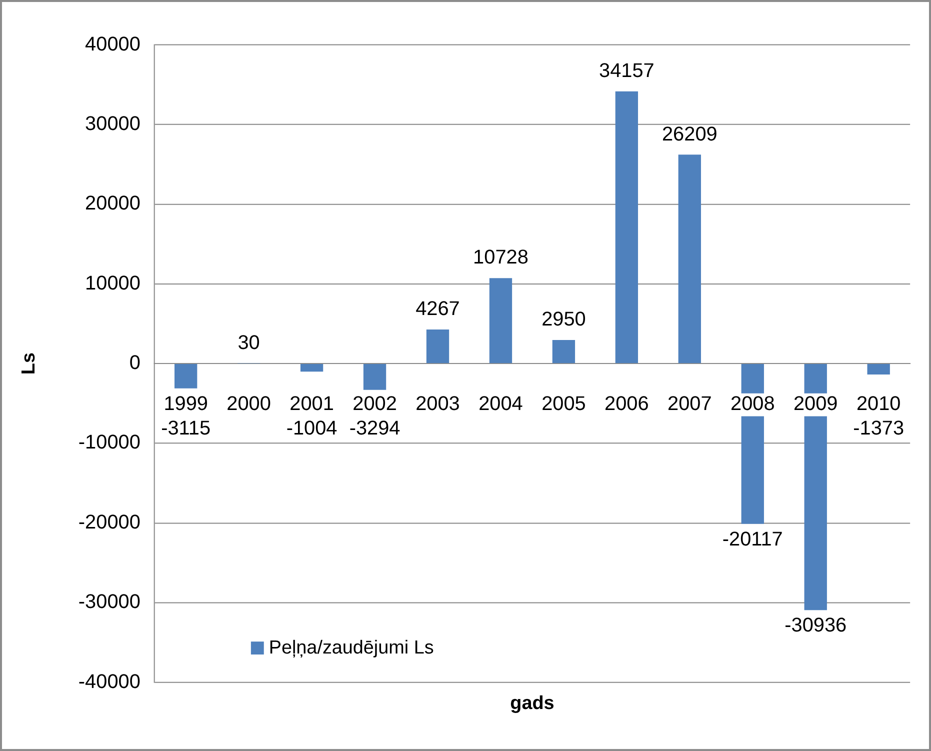 This screenshot has height=751, width=931. Describe the element at coordinates (690, 403) in the screenshot. I see `x-tick-label: 2007` at that location.